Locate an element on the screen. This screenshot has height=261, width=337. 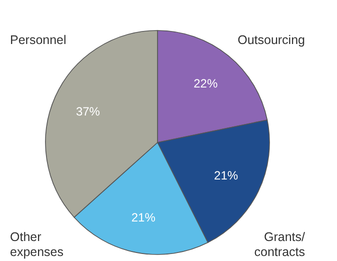
slice-label: Outsourcing is located at coordinates (272, 40).